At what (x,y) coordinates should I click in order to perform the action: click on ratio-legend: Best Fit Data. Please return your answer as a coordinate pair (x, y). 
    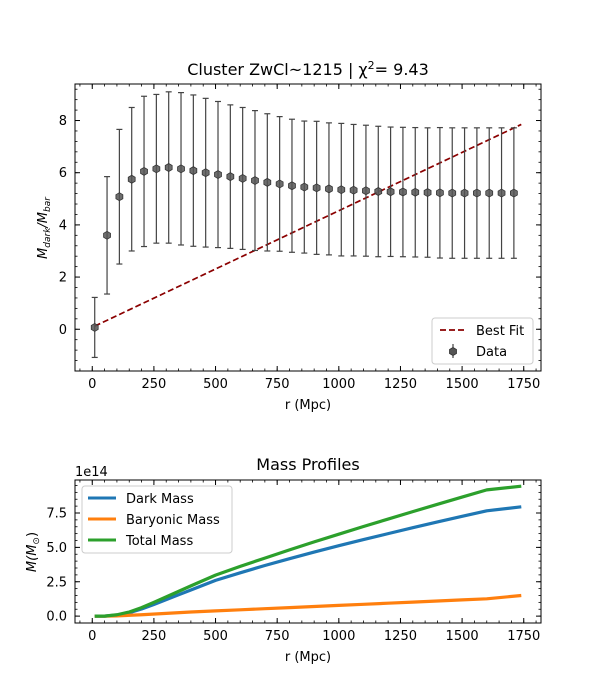
    Looking at the image, I should click on (482, 341).